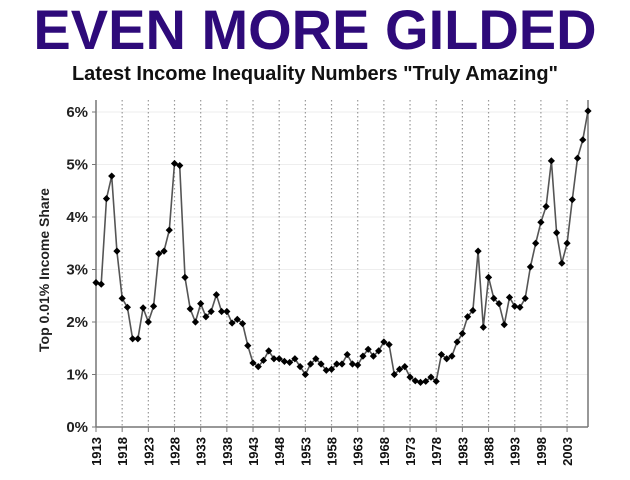 Image resolution: width=630 pixels, height=480 pixels. I want to click on x-tick-label: 1973, so click(410, 451).